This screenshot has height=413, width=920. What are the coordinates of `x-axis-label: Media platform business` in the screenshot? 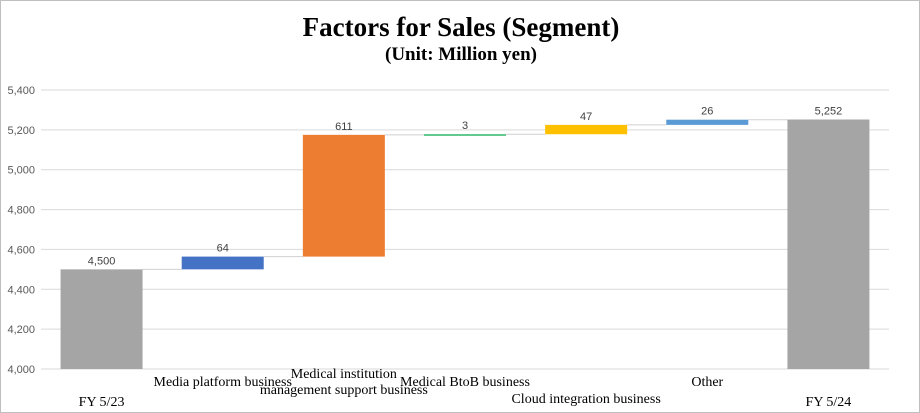 It's located at (223, 382).